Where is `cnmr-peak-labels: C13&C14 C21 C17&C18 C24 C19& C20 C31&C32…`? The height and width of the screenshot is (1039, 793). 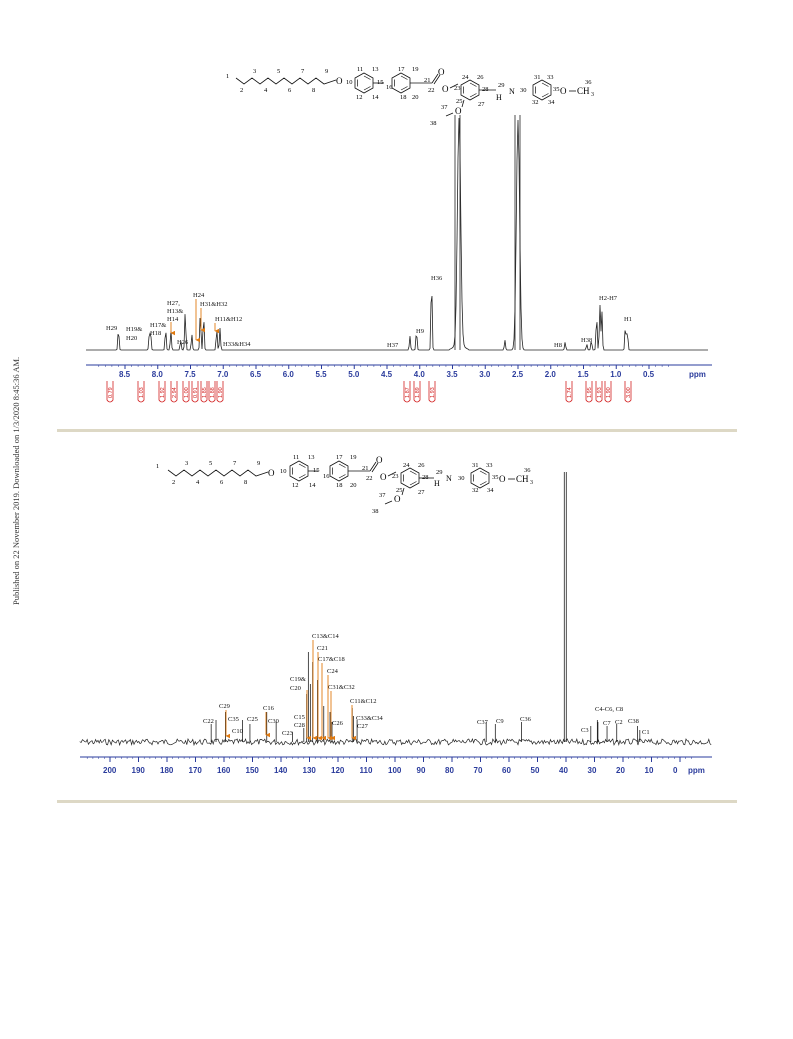 cnmr-peak-labels: C13&C14 C21 C17&C18 C24 C19& C20 C31&C32… is located at coordinates (426, 687).